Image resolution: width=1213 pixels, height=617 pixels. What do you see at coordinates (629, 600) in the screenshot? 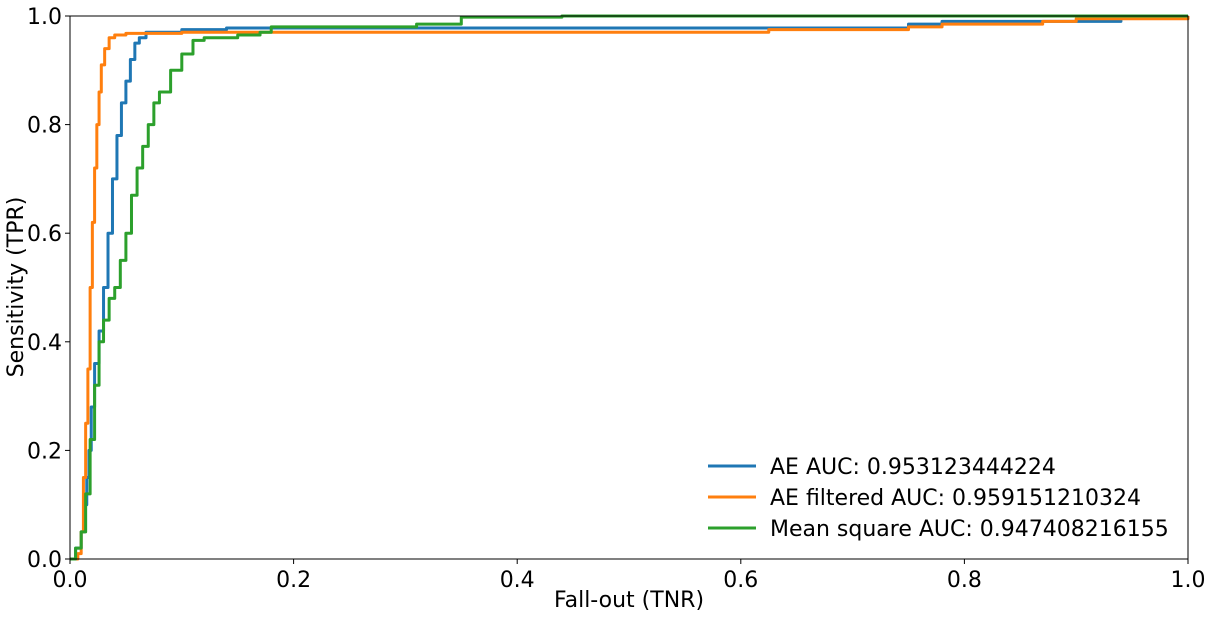
I see `x-axis-label: Fall-out (TNR)` at bounding box center [629, 600].